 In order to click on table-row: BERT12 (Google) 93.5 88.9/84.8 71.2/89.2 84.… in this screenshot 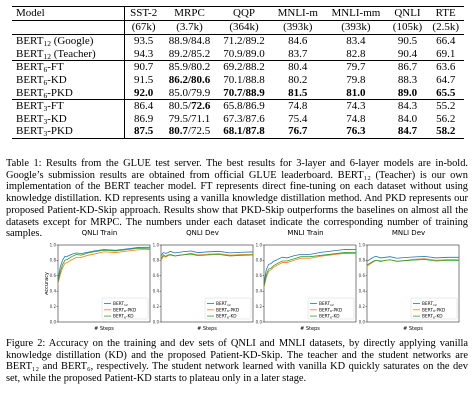, I will do `click(238, 41)`.